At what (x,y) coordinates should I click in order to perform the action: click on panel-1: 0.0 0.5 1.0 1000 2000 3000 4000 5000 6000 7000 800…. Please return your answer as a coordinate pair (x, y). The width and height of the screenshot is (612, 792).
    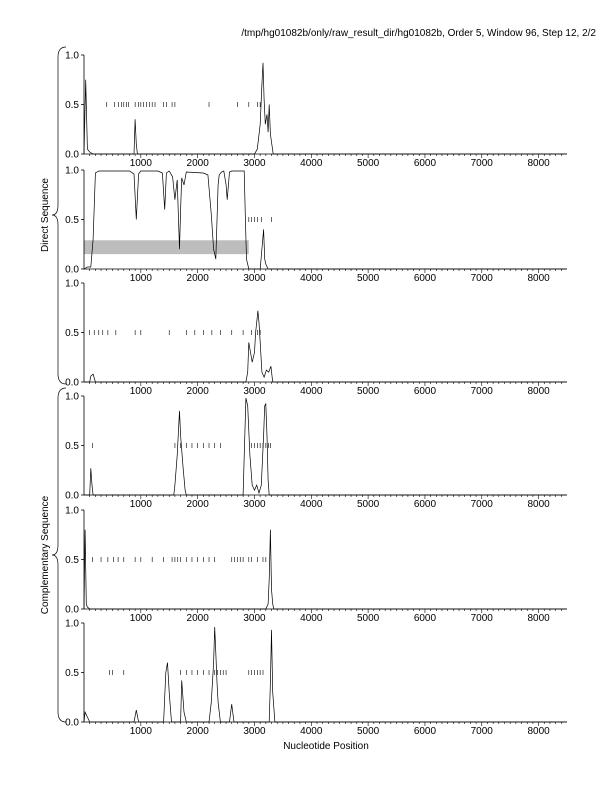
    Looking at the image, I should click on (316, 110).